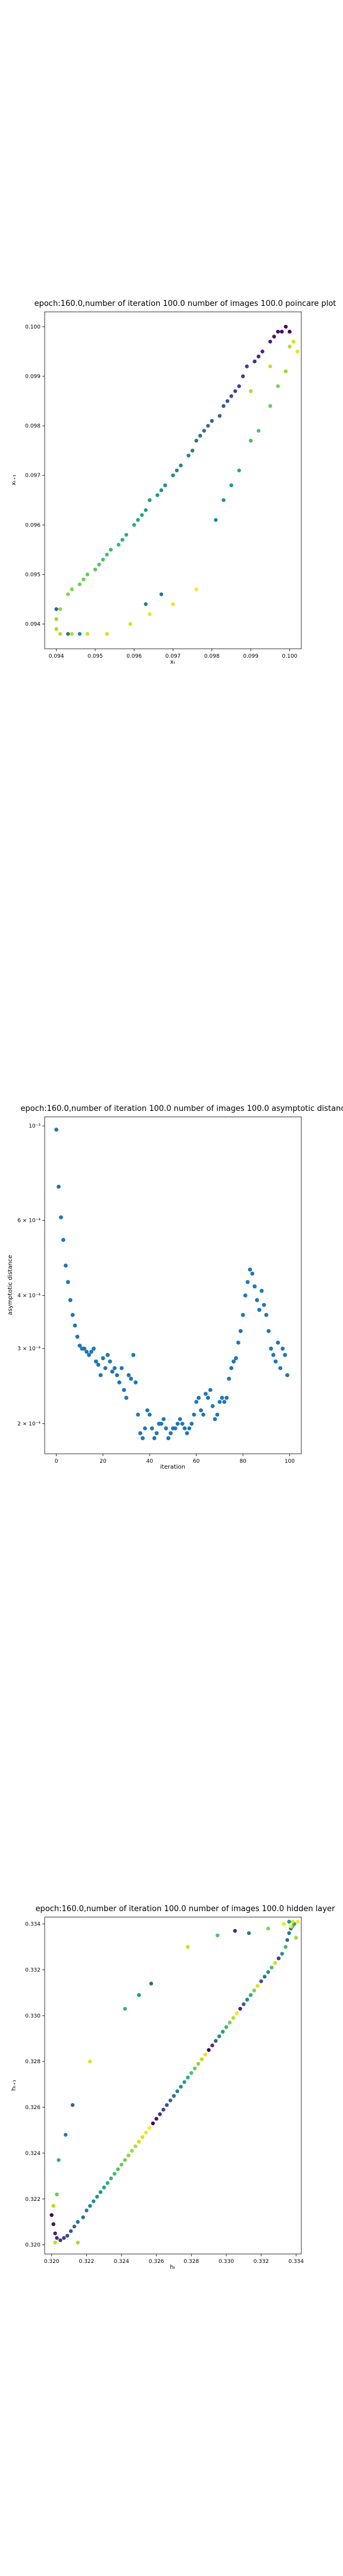 The image size is (343, 2576). Describe the element at coordinates (33, 525) in the screenshot. I see `poincare-plot-y-tick-label-2: 0.096` at that location.